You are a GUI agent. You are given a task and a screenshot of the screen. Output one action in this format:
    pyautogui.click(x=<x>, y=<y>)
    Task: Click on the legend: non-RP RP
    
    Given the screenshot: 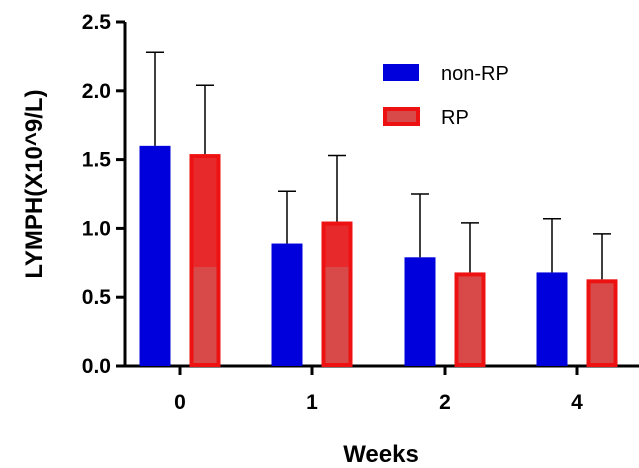 What is the action you would take?
    pyautogui.click(x=446, y=96)
    